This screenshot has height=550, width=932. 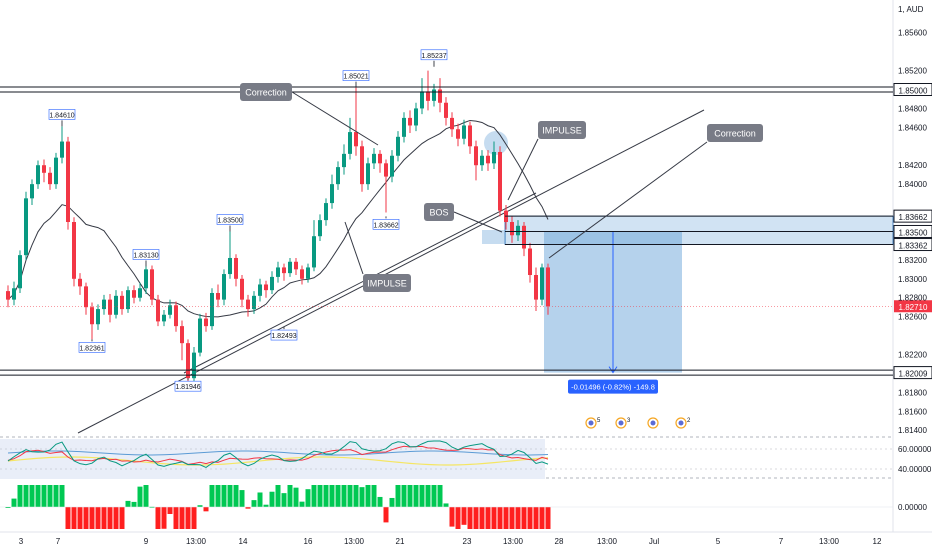 What do you see at coordinates (638, 423) in the screenshot?
I see `event-badges: 5 3 2` at bounding box center [638, 423].